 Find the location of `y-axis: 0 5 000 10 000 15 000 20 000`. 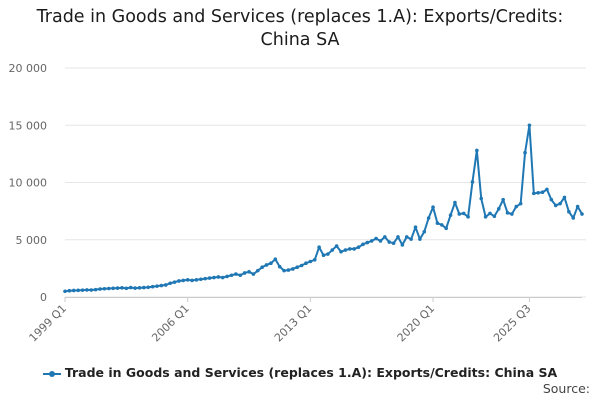

y-axis: 0 5 000 10 000 15 000 20 000 is located at coordinates (28, 183).